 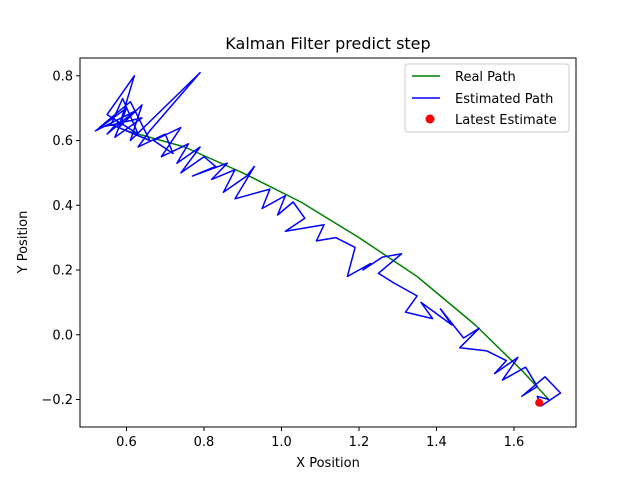 I want to click on chart-title: Kalman Filter predict step, so click(x=327, y=43).